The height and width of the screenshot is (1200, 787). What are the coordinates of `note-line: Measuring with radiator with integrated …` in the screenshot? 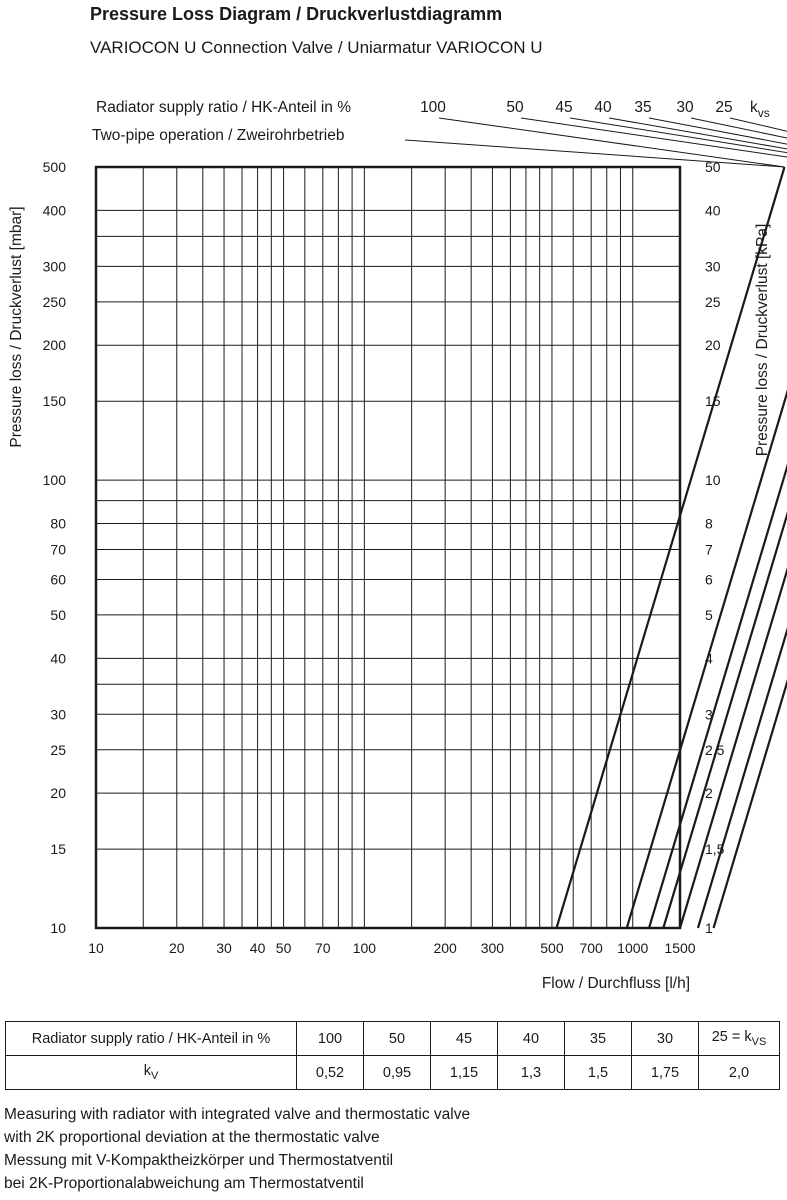 It's located at (237, 1114).